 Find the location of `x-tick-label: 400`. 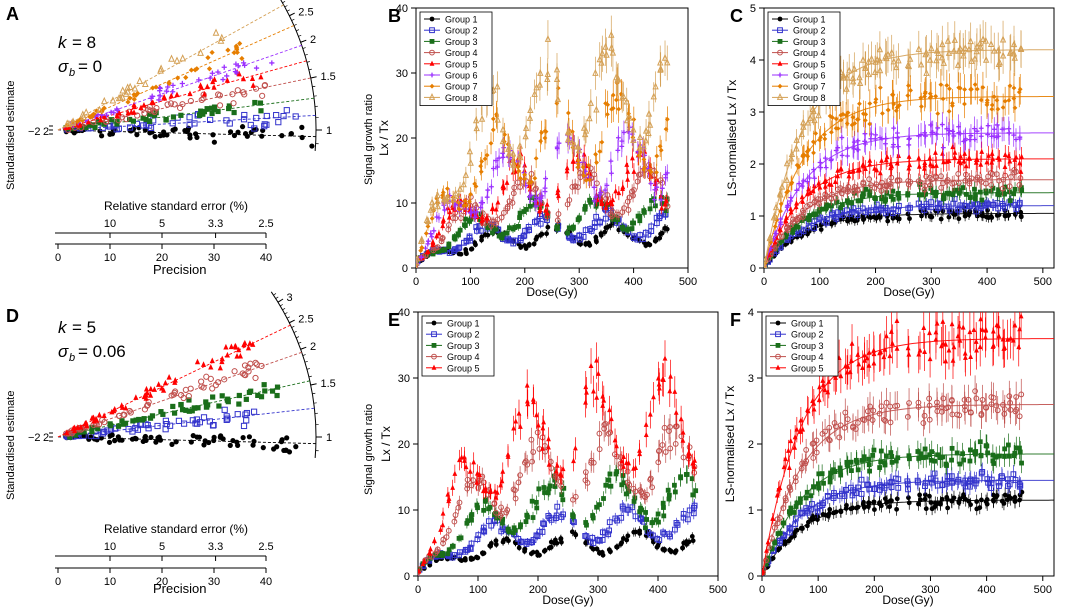

x-tick-label: 400 is located at coordinates (633, 282).